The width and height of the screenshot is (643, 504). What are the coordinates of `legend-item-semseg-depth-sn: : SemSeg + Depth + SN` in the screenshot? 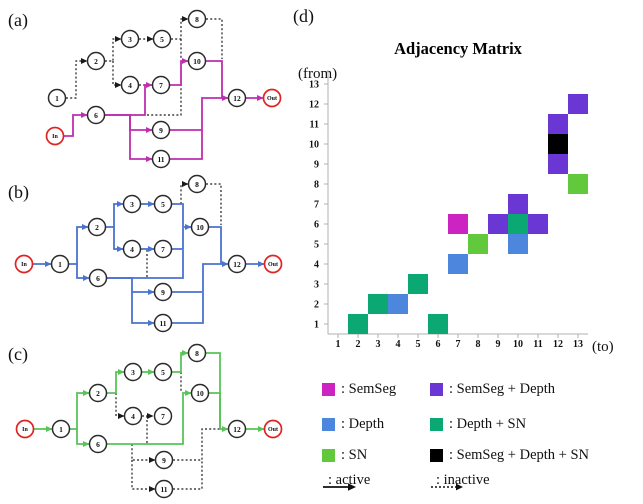 It's located at (509, 455).